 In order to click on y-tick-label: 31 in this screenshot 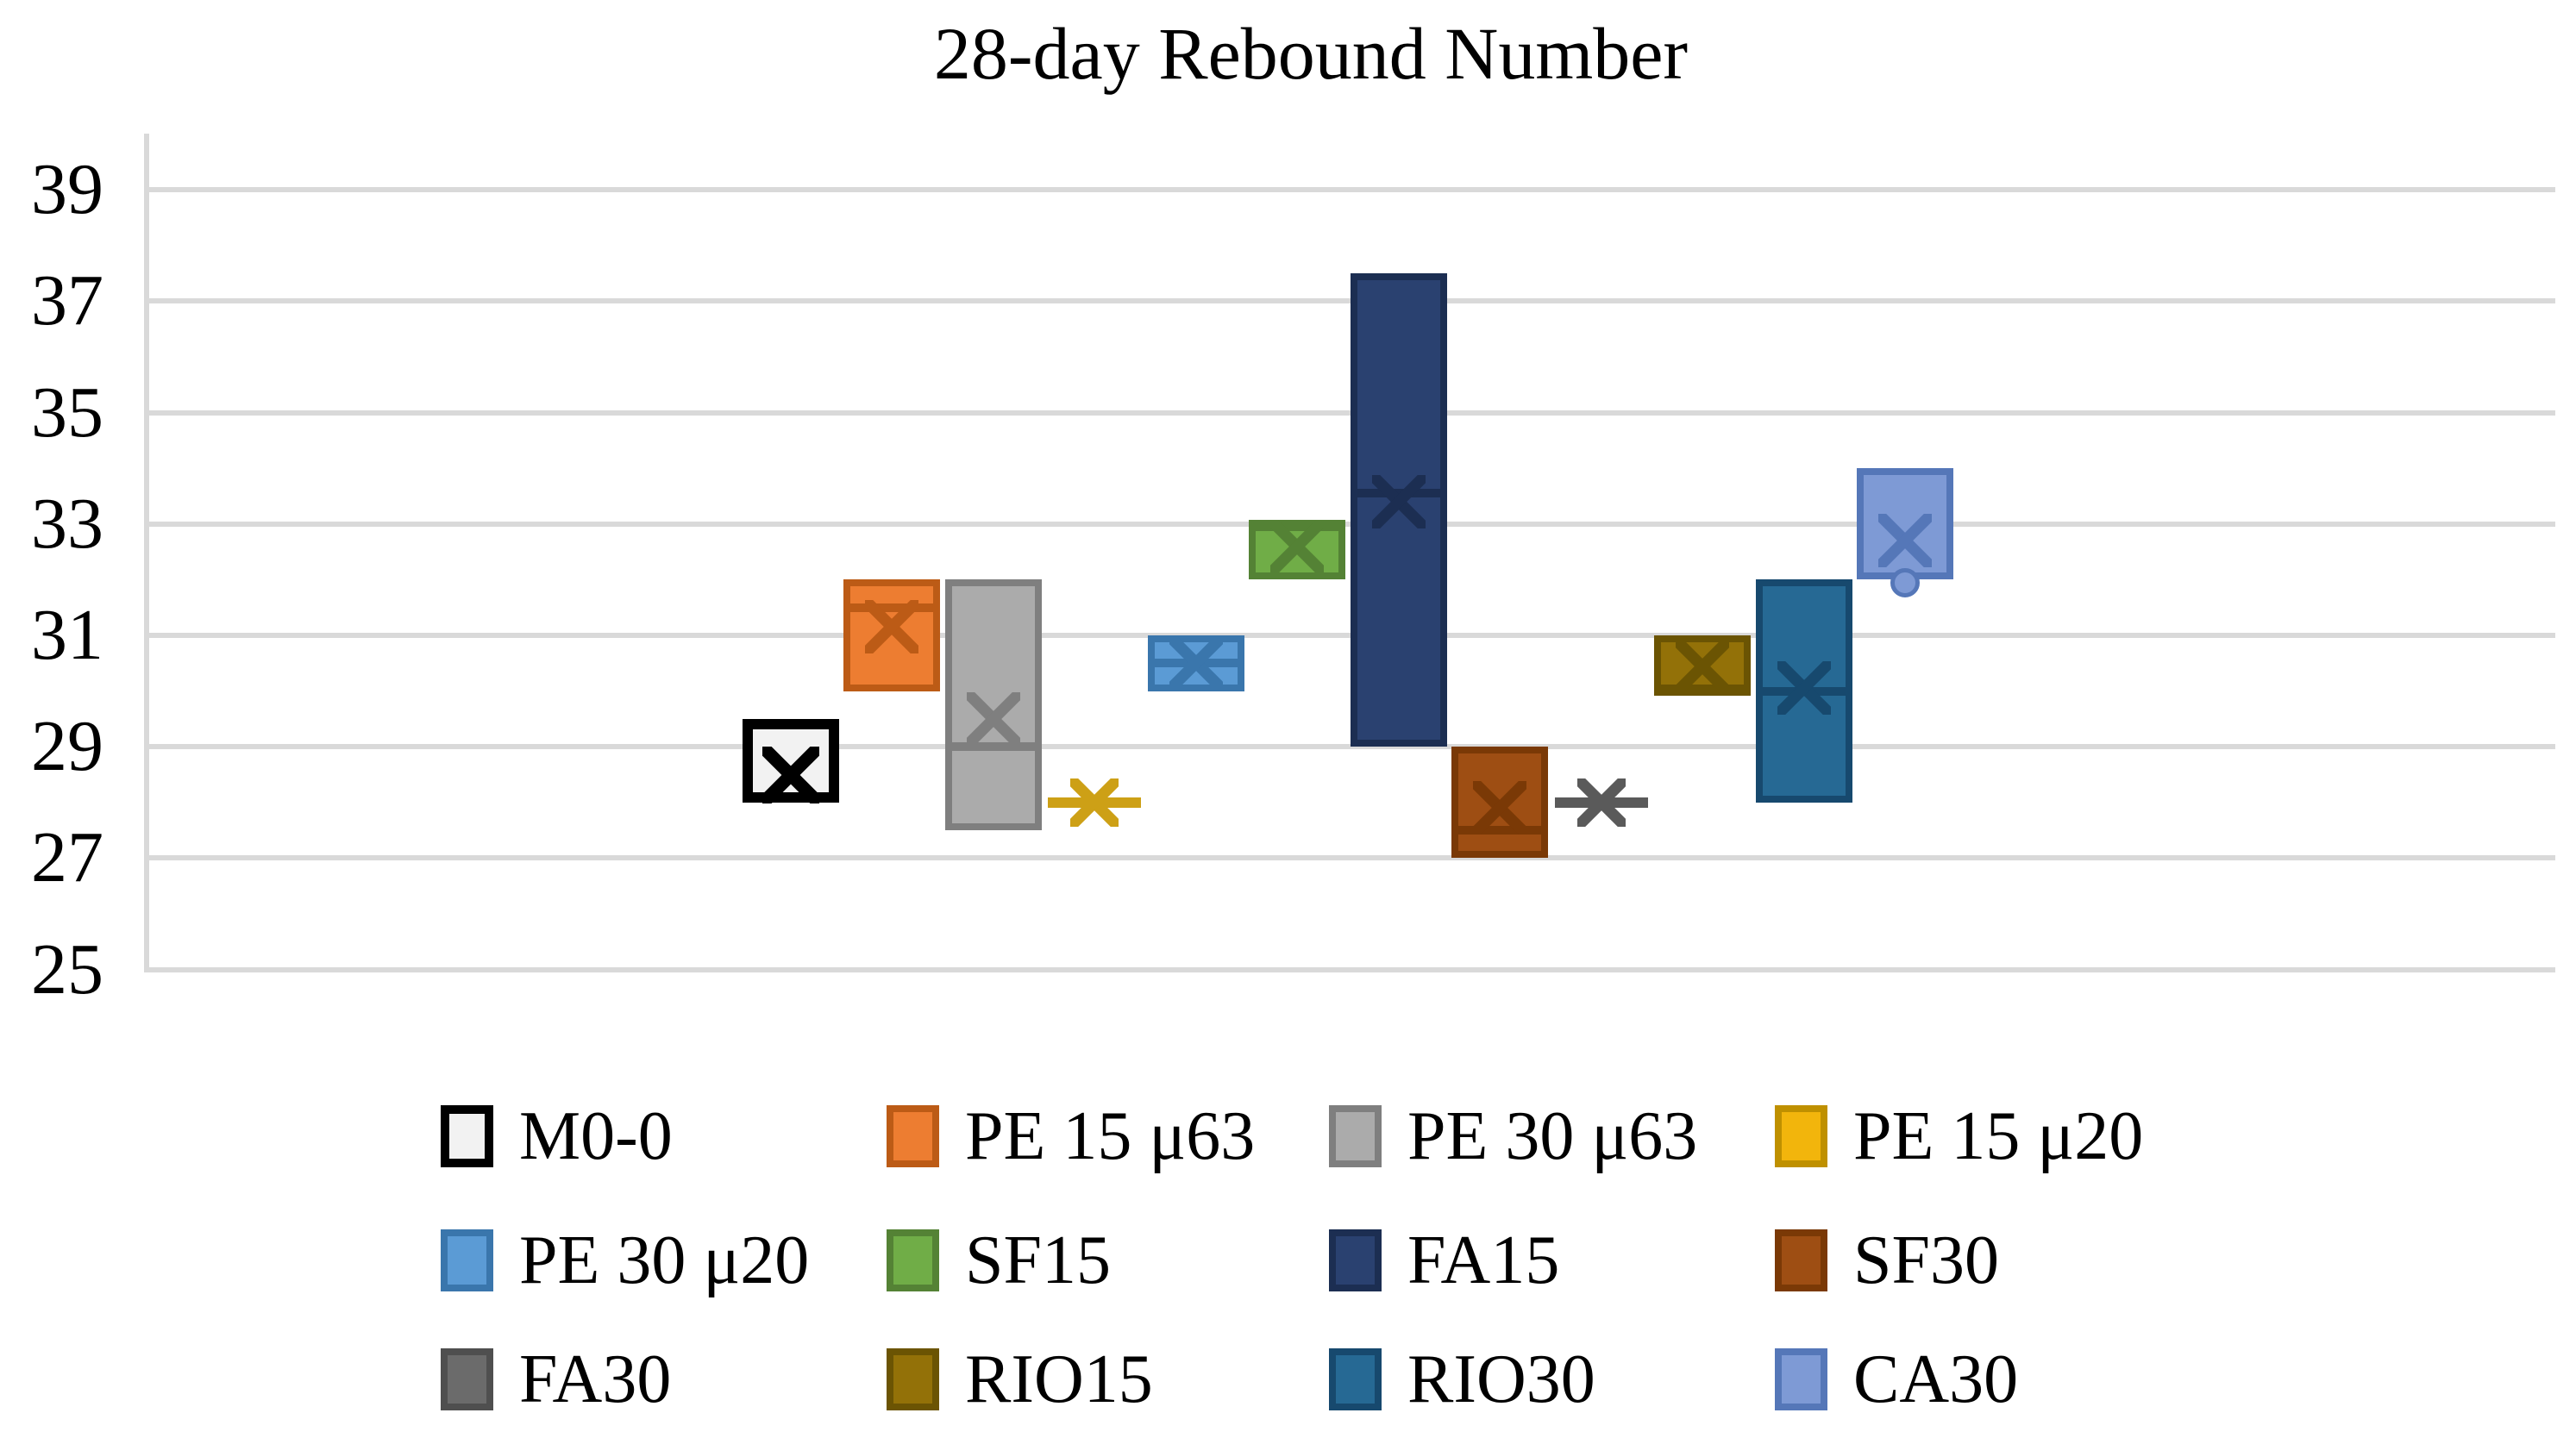, I will do `click(67, 635)`.